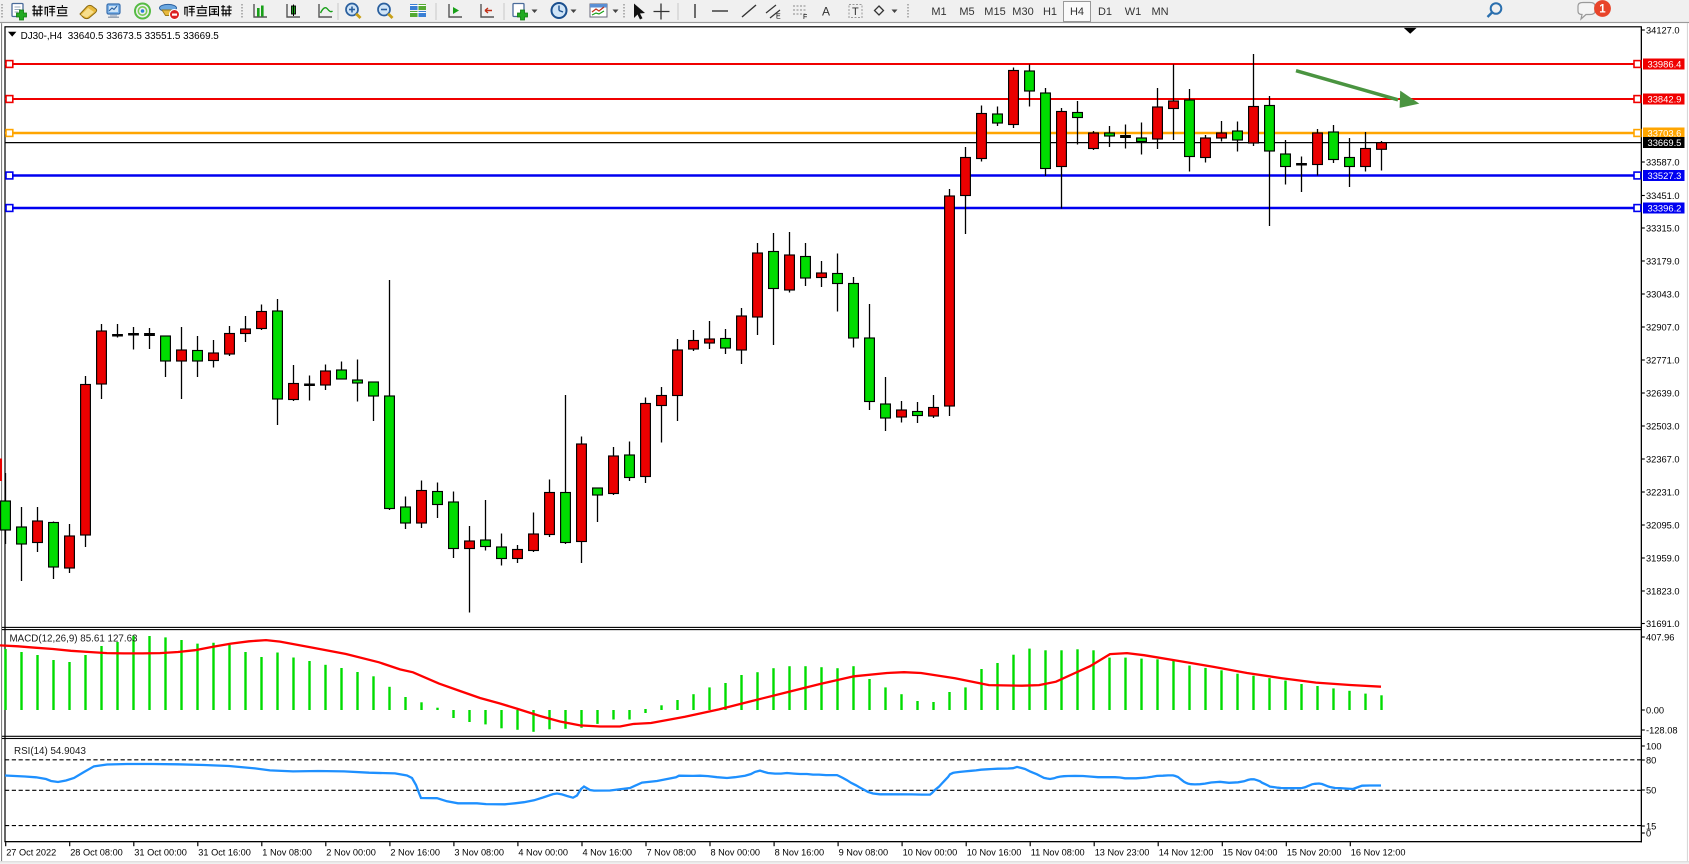  What do you see at coordinates (1663, 361) in the screenshot?
I see `svg-text: 32771.0` at bounding box center [1663, 361].